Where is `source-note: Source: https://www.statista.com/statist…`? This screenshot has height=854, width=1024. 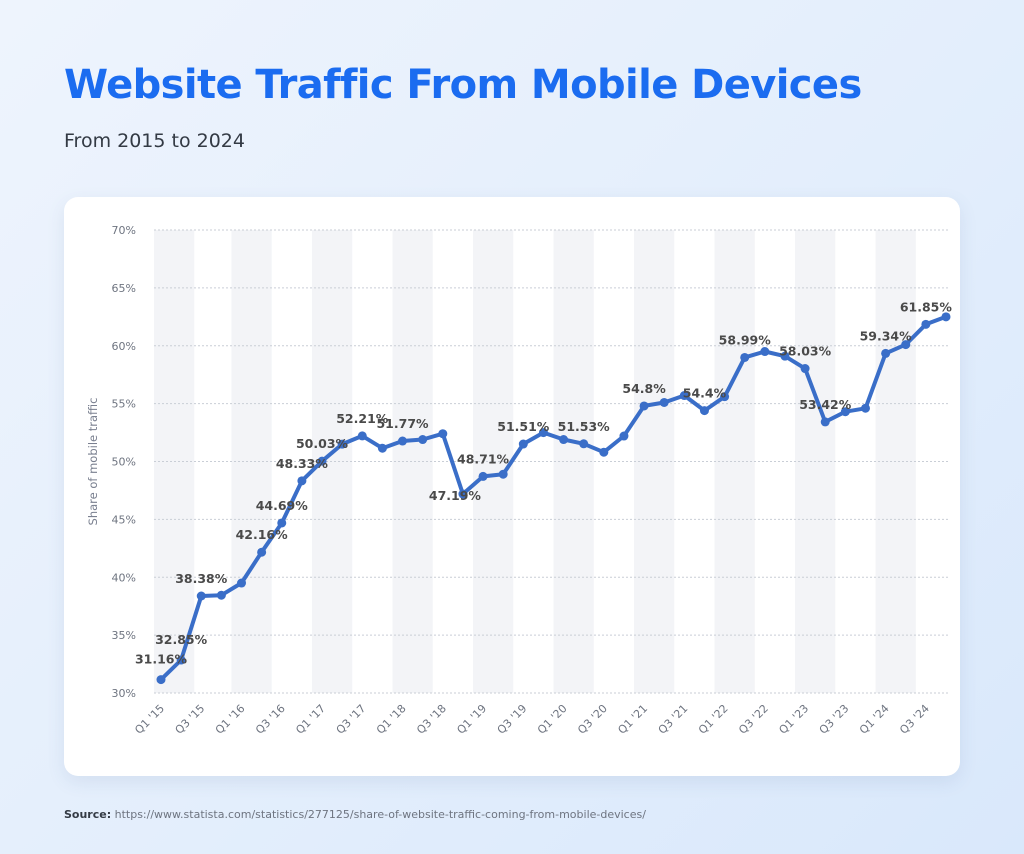
source-note: Source: https://www.statista.com/statist… is located at coordinates (355, 814).